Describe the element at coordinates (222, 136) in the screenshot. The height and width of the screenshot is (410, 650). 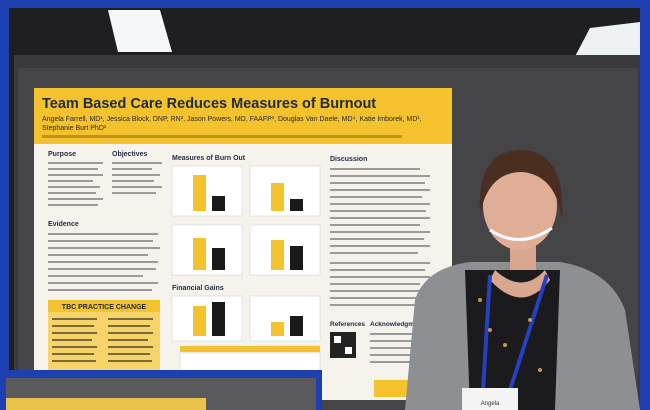
I see `affiliation-text` at that location.